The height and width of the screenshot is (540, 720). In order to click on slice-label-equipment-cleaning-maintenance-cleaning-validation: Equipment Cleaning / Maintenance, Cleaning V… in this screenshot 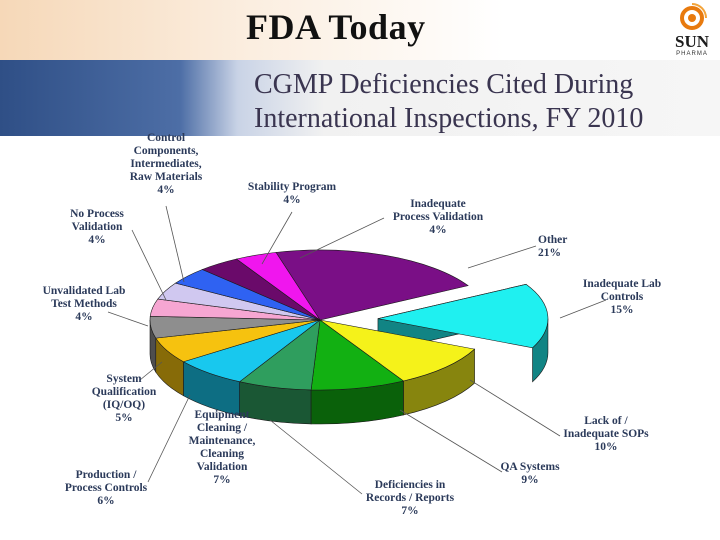, I will do `click(222, 447)`.